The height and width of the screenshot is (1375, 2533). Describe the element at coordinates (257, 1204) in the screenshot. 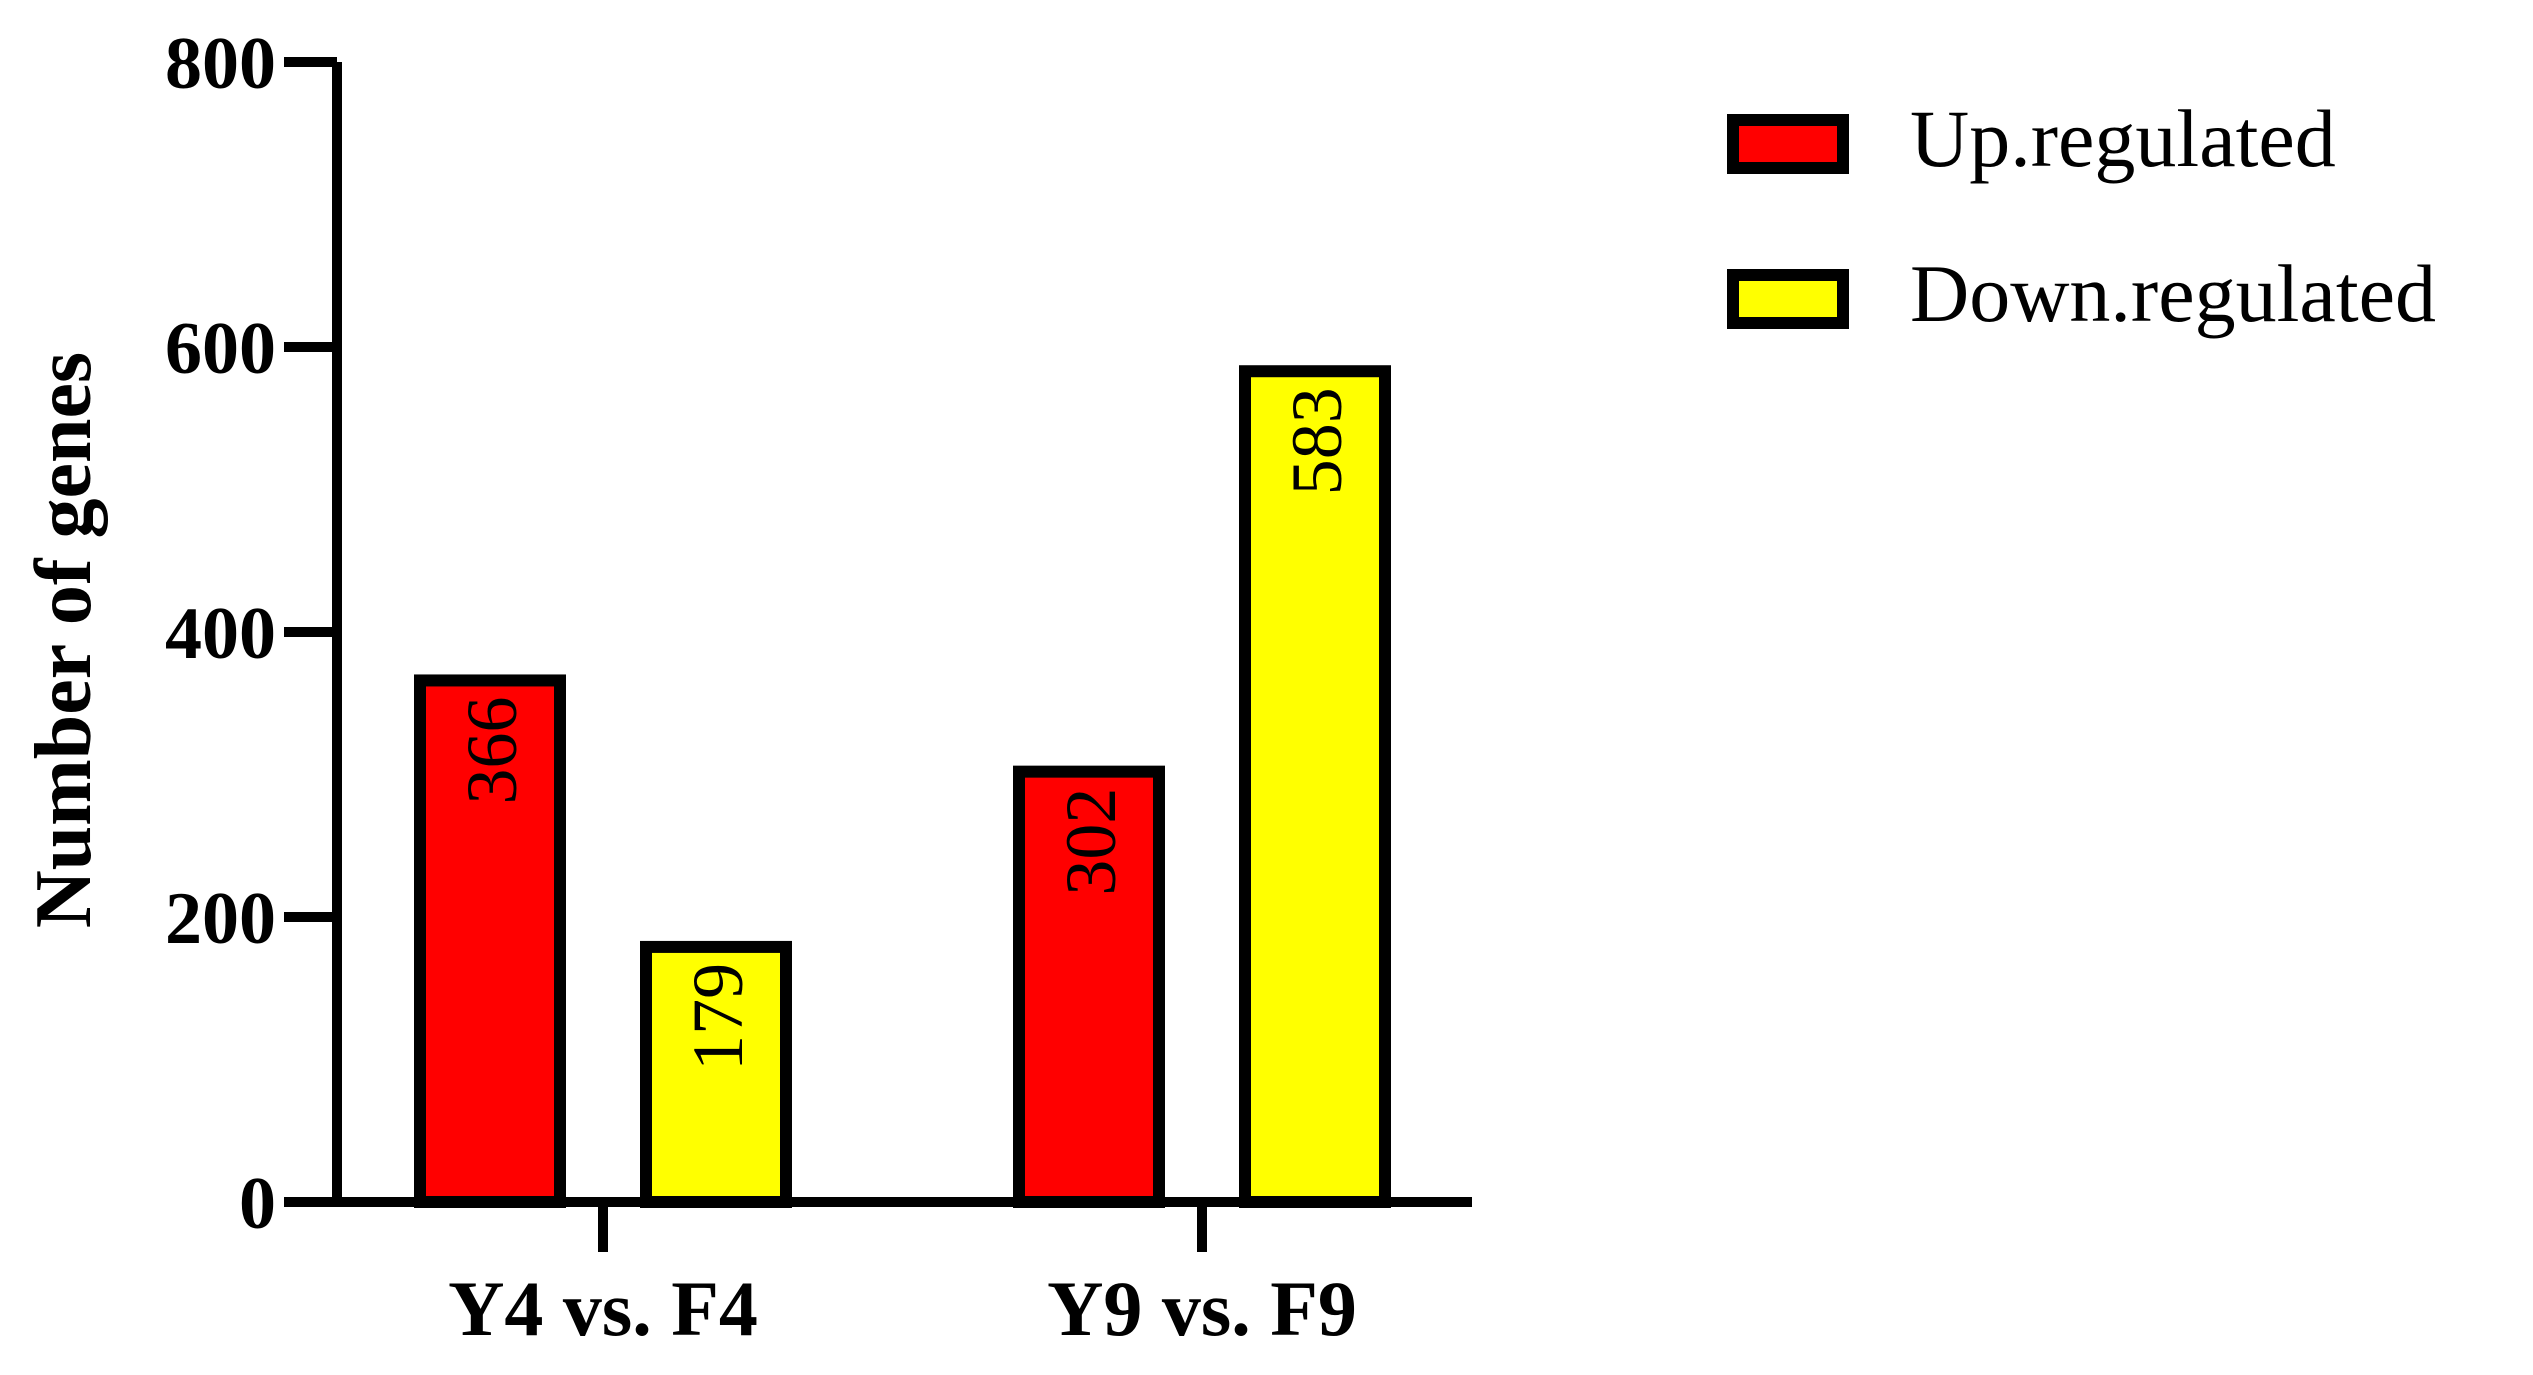

I see `y-tick-label: 0` at that location.